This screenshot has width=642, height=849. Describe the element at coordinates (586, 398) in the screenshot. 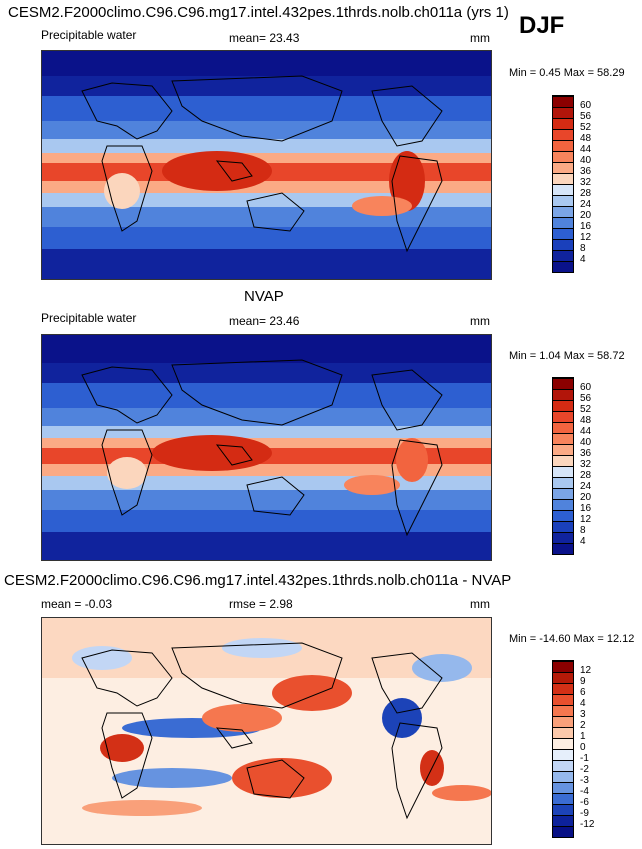

I see `obs-cb-label: 56` at that location.